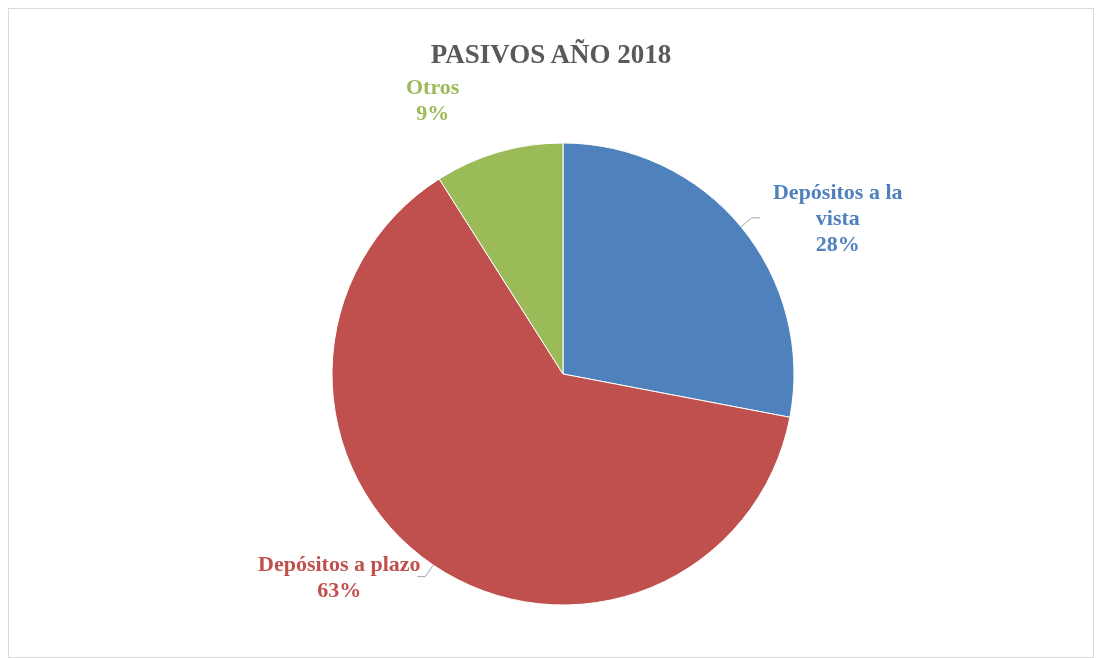 The height and width of the screenshot is (658, 1102). I want to click on slice-label: Otros, so click(432, 86).